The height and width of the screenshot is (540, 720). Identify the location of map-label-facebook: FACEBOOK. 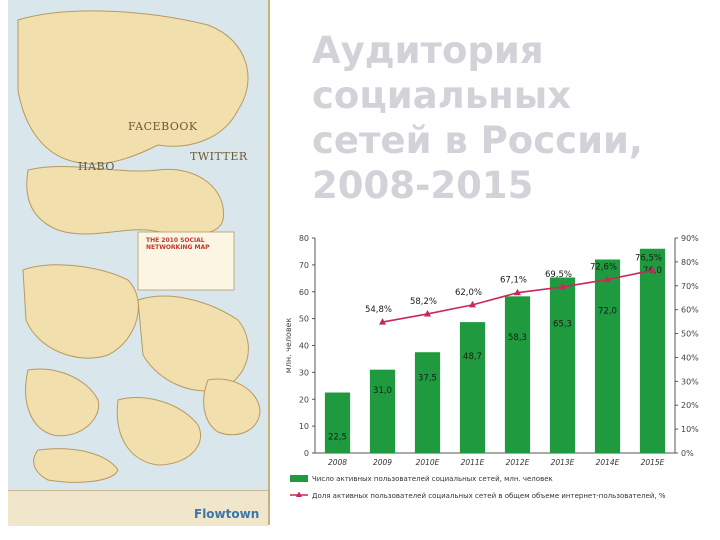
(163, 126).